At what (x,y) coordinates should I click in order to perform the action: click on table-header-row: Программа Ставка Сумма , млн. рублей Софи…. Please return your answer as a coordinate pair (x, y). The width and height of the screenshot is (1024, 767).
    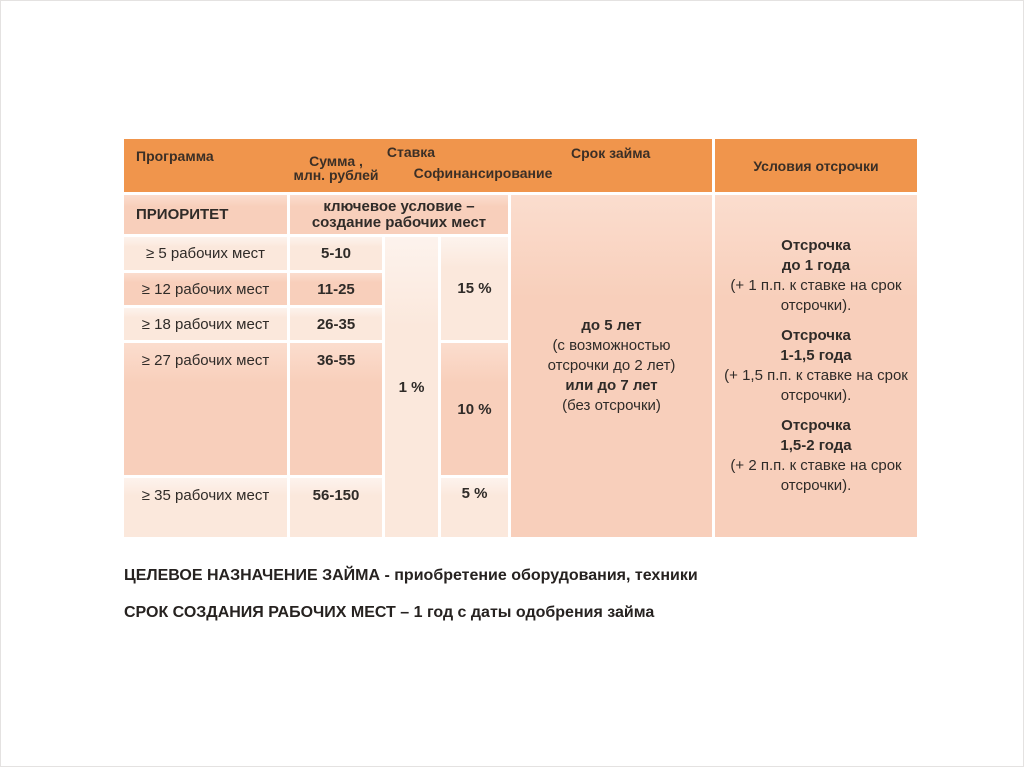
    Looking at the image, I should click on (520, 165).